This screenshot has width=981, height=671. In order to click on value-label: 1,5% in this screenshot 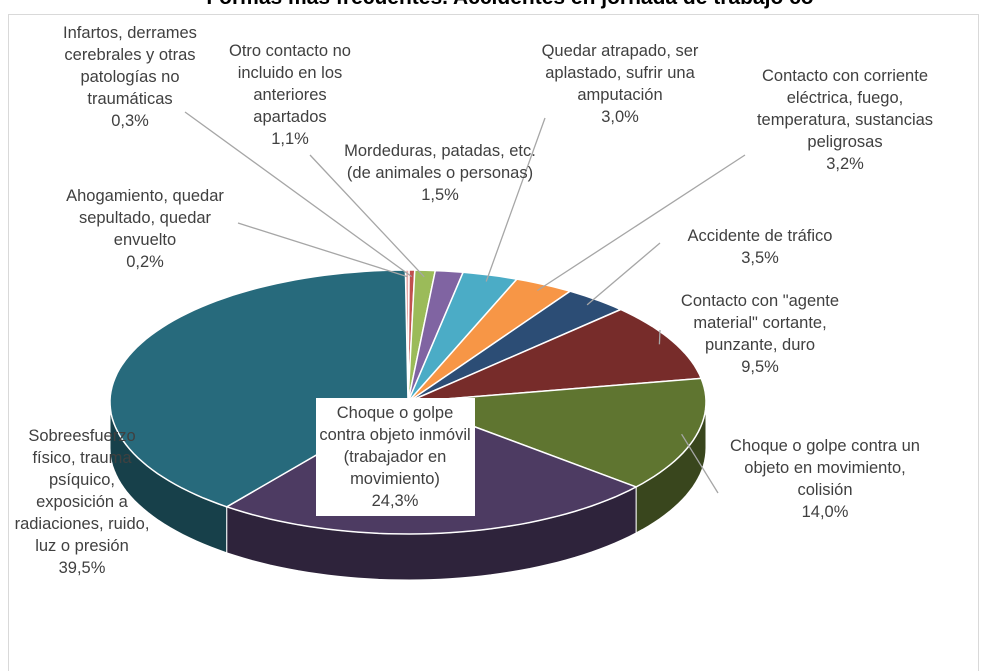, I will do `click(440, 195)`.